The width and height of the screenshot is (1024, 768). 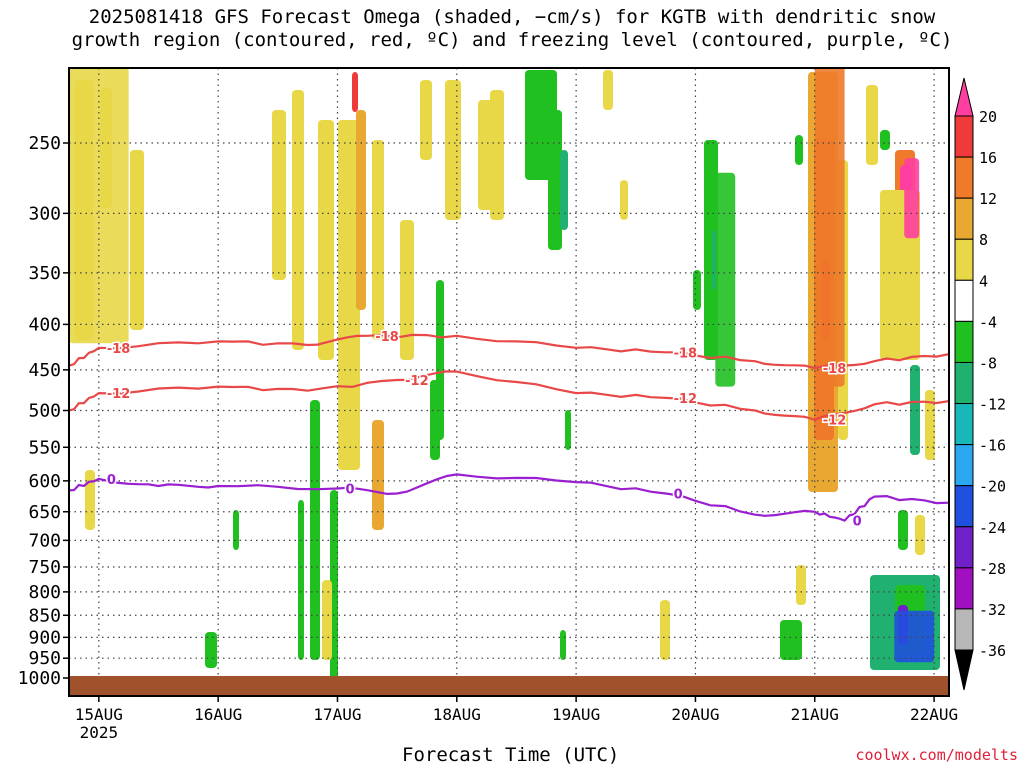 I want to click on xtick-year-label: 2025, so click(x=99, y=732).